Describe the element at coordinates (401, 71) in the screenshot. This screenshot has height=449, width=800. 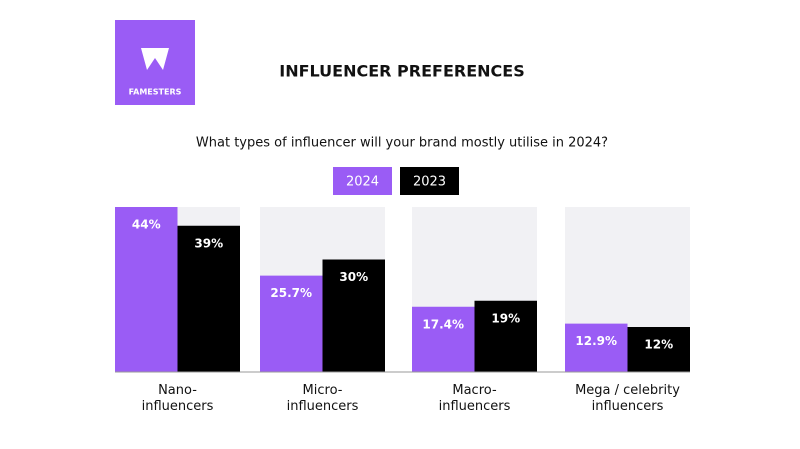
I see `chart-title: INFLUENCER PREFERENCES` at that location.